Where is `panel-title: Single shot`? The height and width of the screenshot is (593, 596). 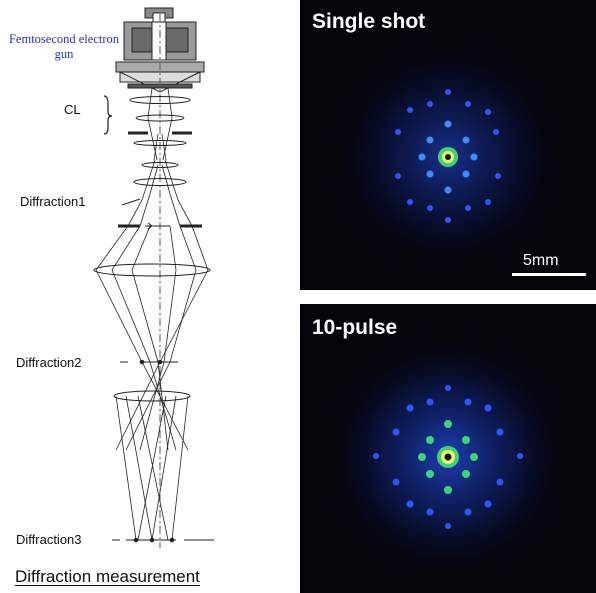 panel-title: Single shot is located at coordinates (369, 21).